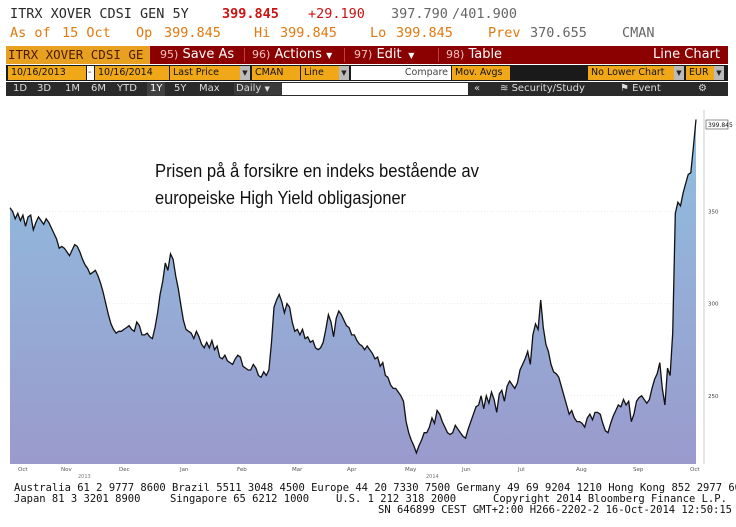  What do you see at coordinates (455, 54) in the screenshot?
I see `table-number: 98)` at bounding box center [455, 54].